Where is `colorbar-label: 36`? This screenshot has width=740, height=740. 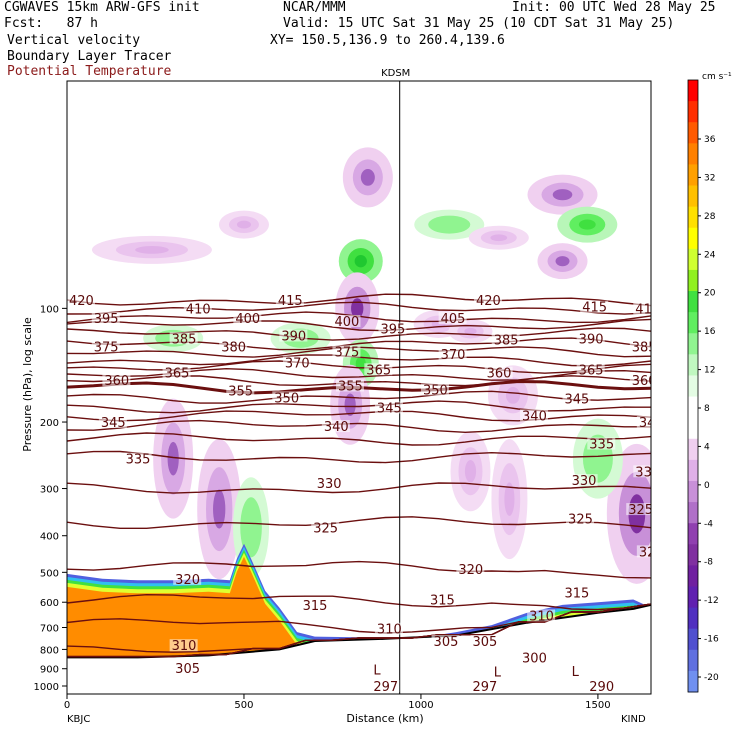 colorbar-label: 36 is located at coordinates (710, 140).